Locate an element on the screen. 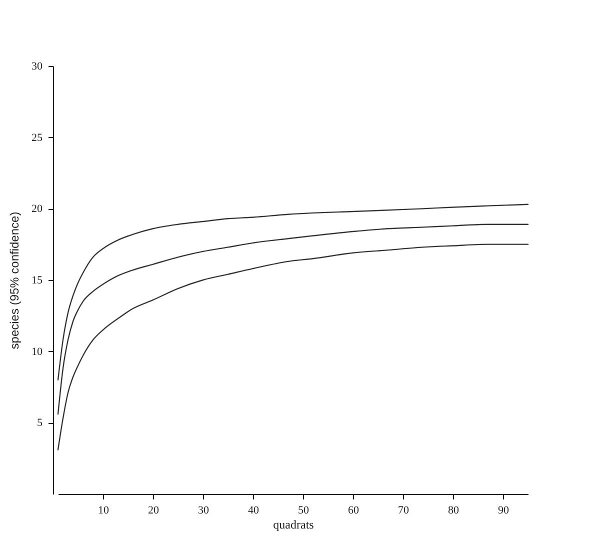 The width and height of the screenshot is (604, 539). x-axis-title: quadrats is located at coordinates (293, 525).